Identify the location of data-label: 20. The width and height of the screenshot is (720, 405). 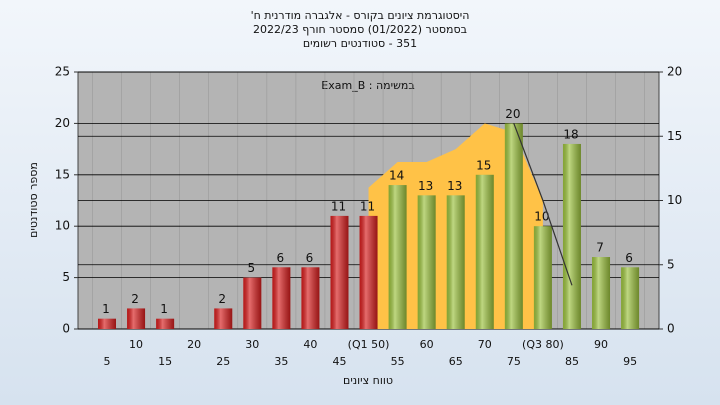
(512, 114).